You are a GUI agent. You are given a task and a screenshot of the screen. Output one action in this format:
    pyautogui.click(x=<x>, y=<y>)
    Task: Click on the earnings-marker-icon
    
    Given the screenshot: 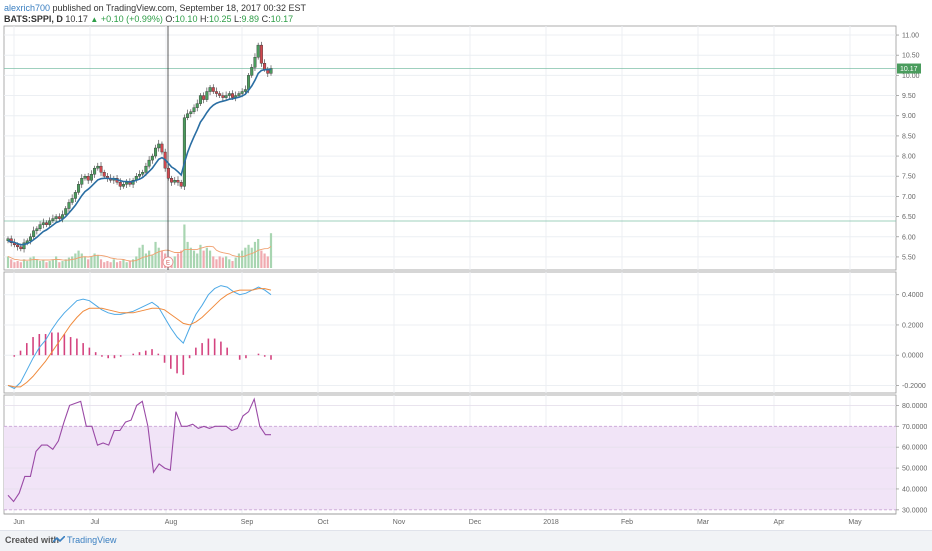 What is the action you would take?
    pyautogui.click(x=168, y=262)
    